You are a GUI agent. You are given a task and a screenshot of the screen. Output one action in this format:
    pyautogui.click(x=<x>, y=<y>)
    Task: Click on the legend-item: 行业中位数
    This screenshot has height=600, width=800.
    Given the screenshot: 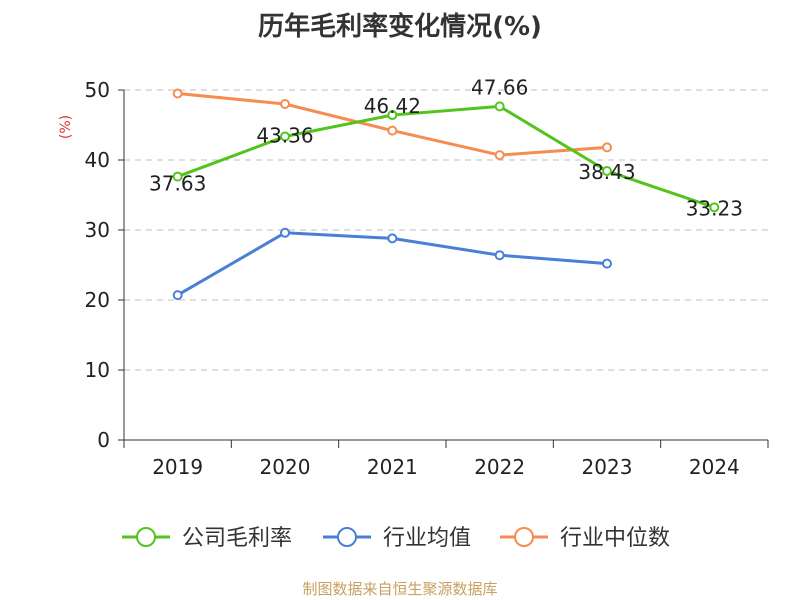 What is the action you would take?
    pyautogui.click(x=585, y=538)
    